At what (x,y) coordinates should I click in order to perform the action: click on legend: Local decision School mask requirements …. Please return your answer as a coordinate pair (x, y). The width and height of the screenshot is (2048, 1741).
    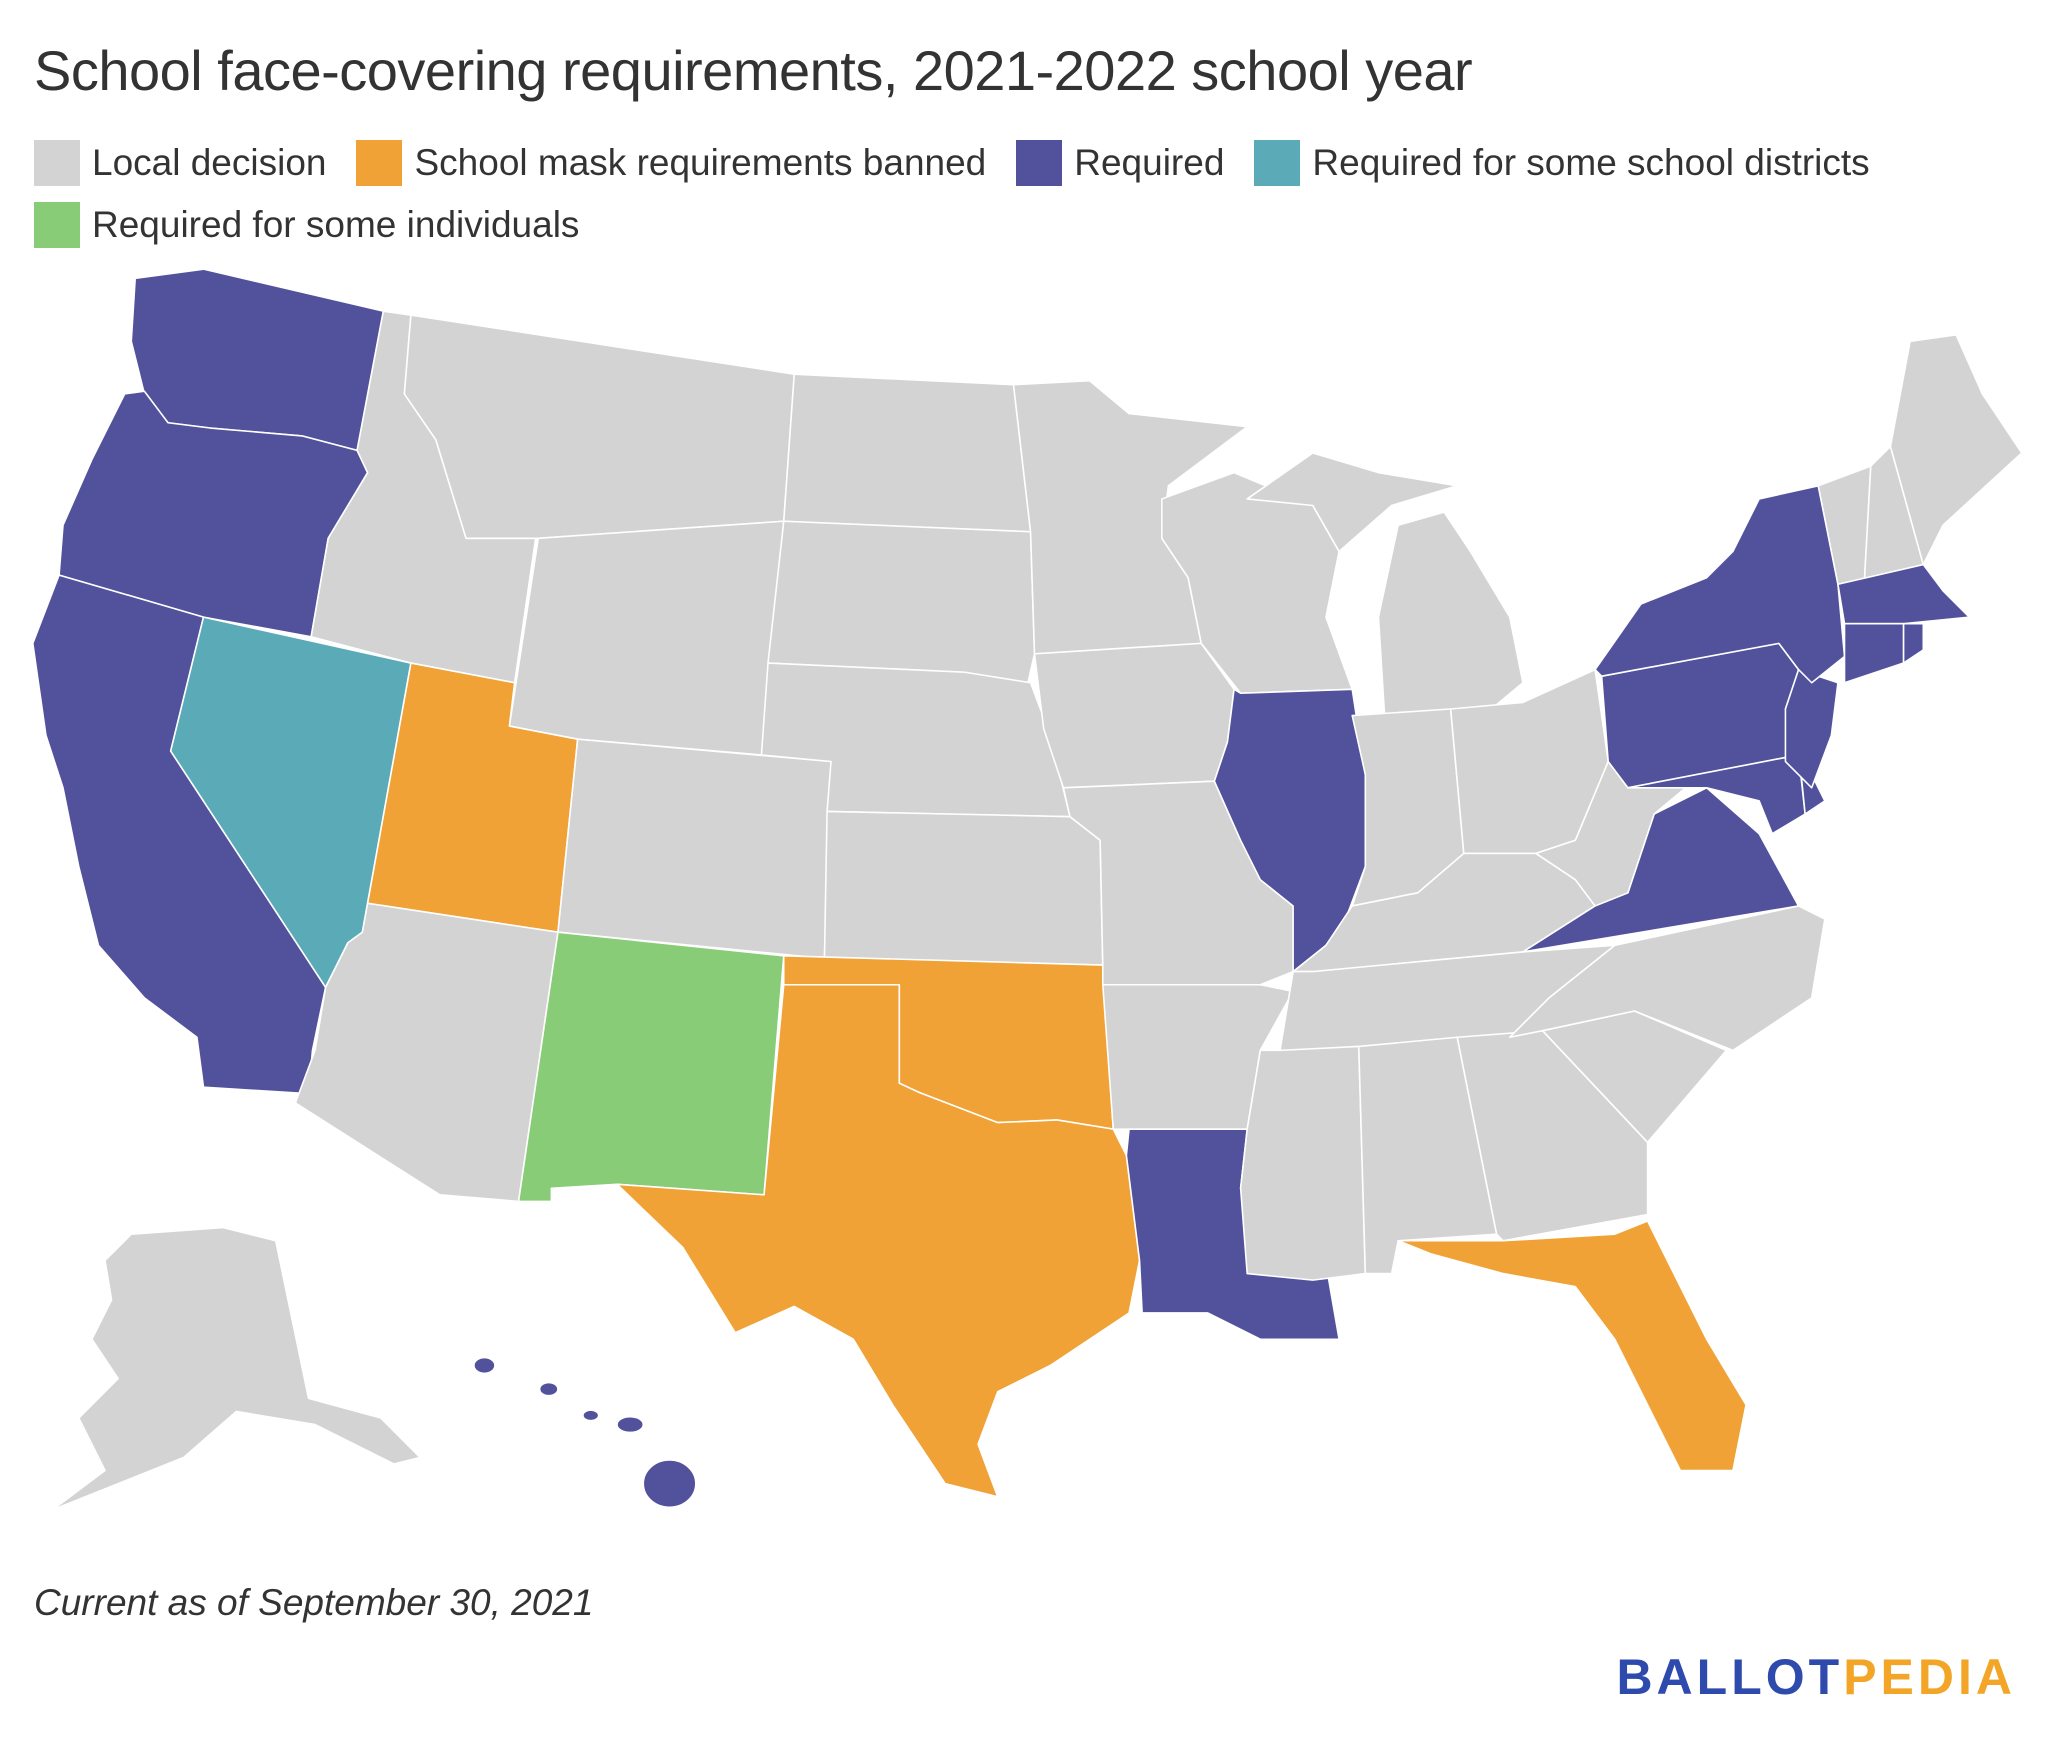
    Looking at the image, I should click on (1029, 194).